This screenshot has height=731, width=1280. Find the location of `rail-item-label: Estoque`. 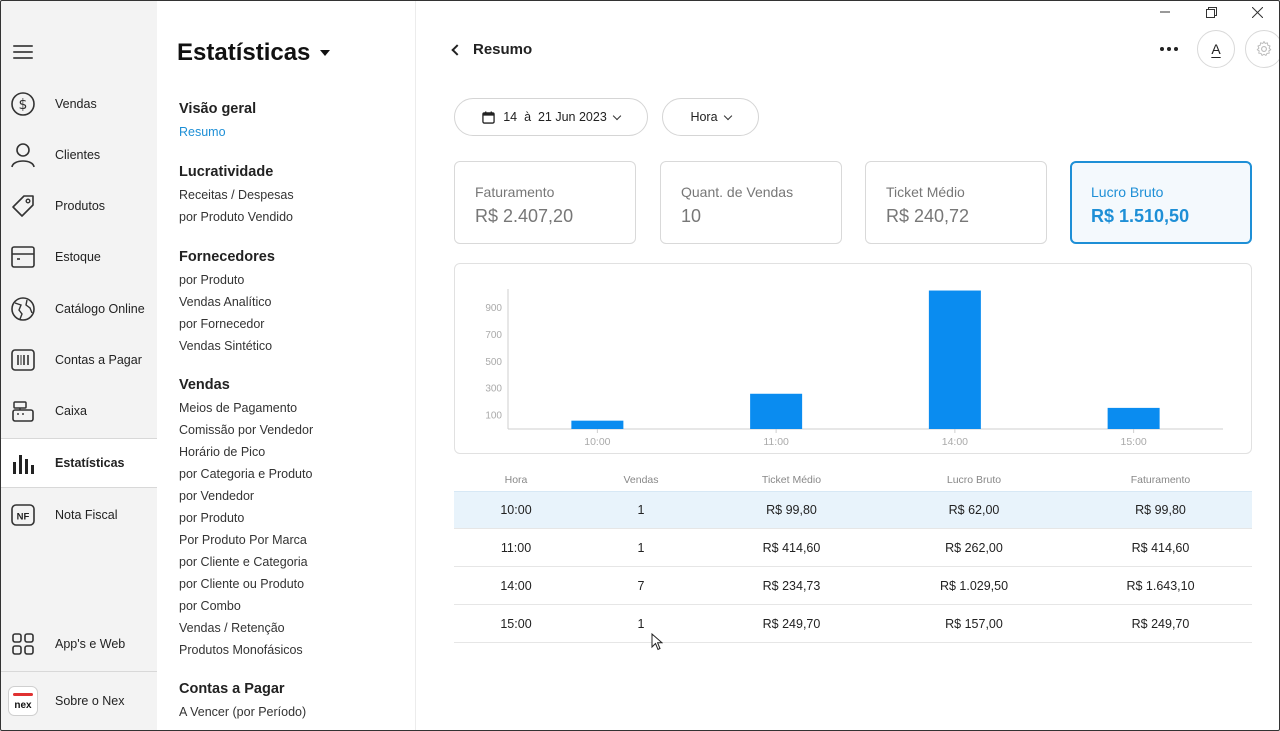

rail-item-label: Estoque is located at coordinates (78, 257).